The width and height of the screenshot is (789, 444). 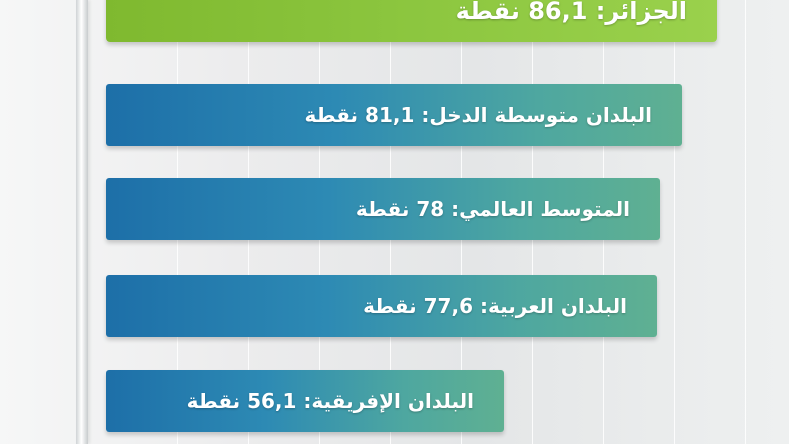 I want to click on bar-3: المتوسط العالمي: 78 نقطة, so click(x=383, y=209).